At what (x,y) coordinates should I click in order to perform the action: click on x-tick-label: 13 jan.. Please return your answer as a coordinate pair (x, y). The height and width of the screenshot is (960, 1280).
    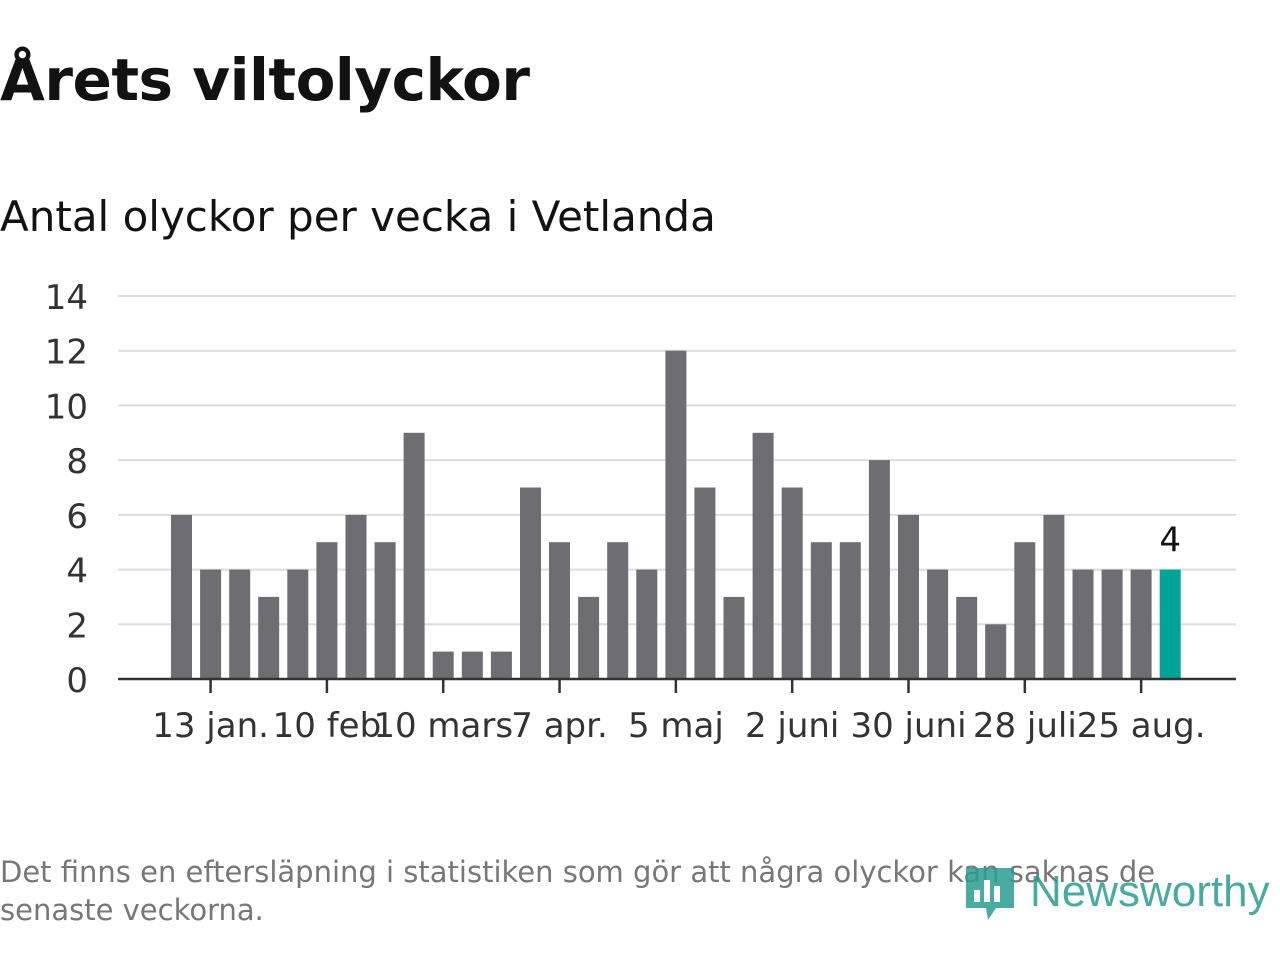
    Looking at the image, I should click on (210, 726).